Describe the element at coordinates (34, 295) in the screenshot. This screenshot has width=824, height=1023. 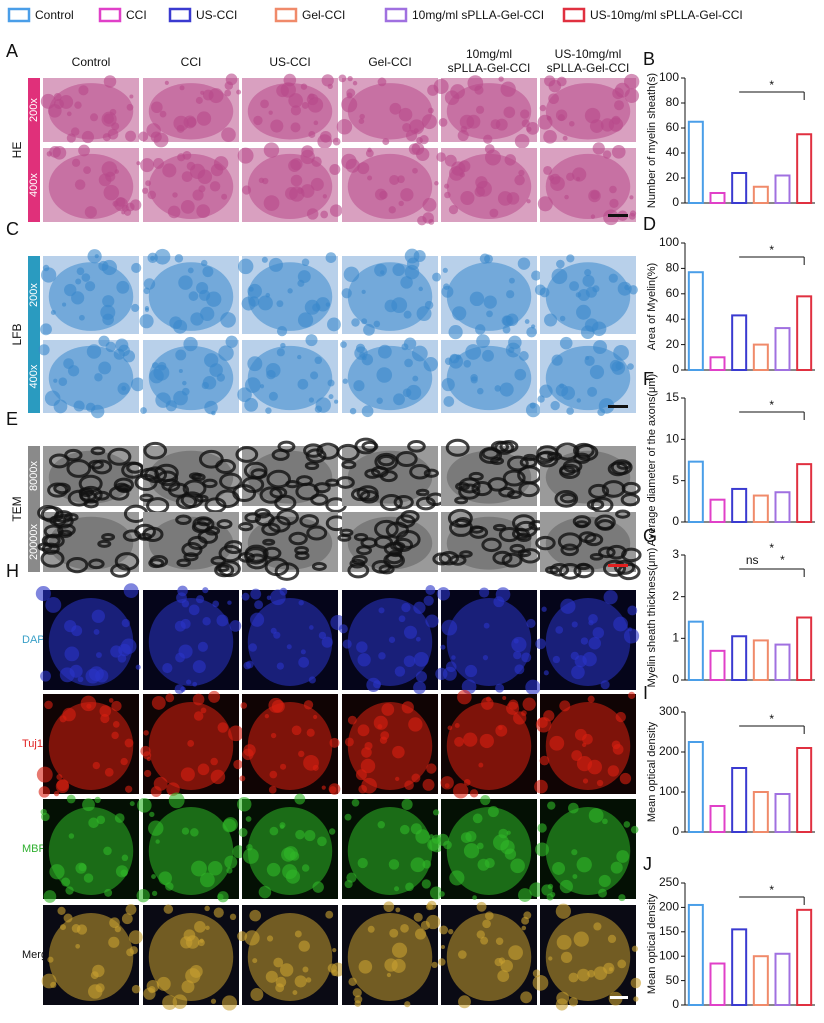
I see `magnification: 200x` at that location.